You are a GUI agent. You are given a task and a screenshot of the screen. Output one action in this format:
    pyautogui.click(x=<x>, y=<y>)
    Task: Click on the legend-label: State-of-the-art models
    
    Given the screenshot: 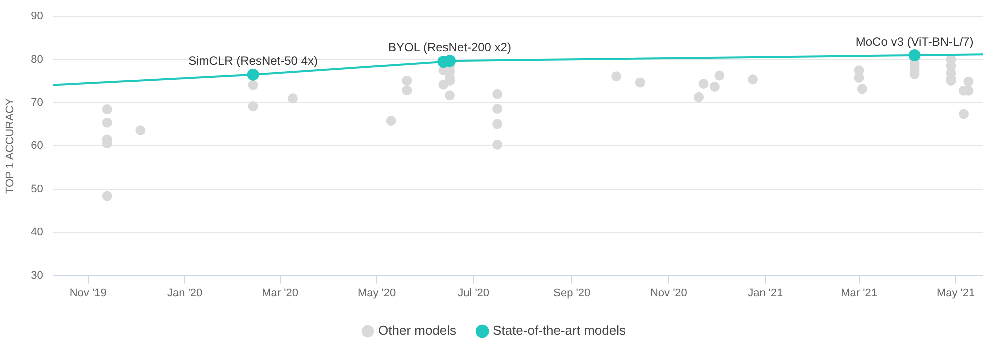 What is the action you would take?
    pyautogui.click(x=559, y=330)
    